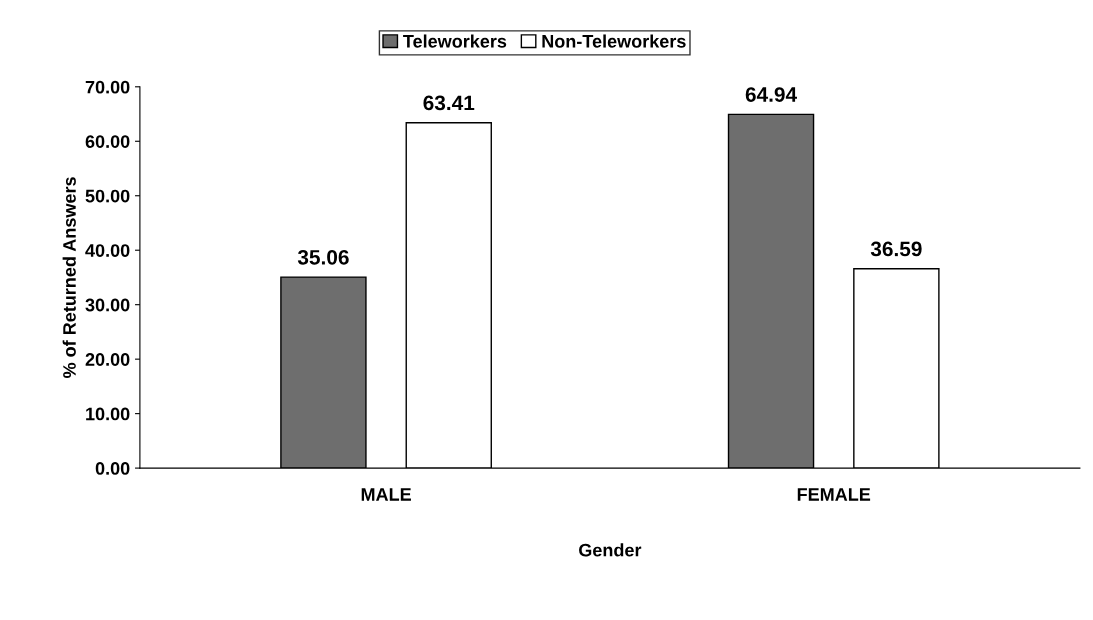  I want to click on y-tick-label: 20.00, so click(107, 359).